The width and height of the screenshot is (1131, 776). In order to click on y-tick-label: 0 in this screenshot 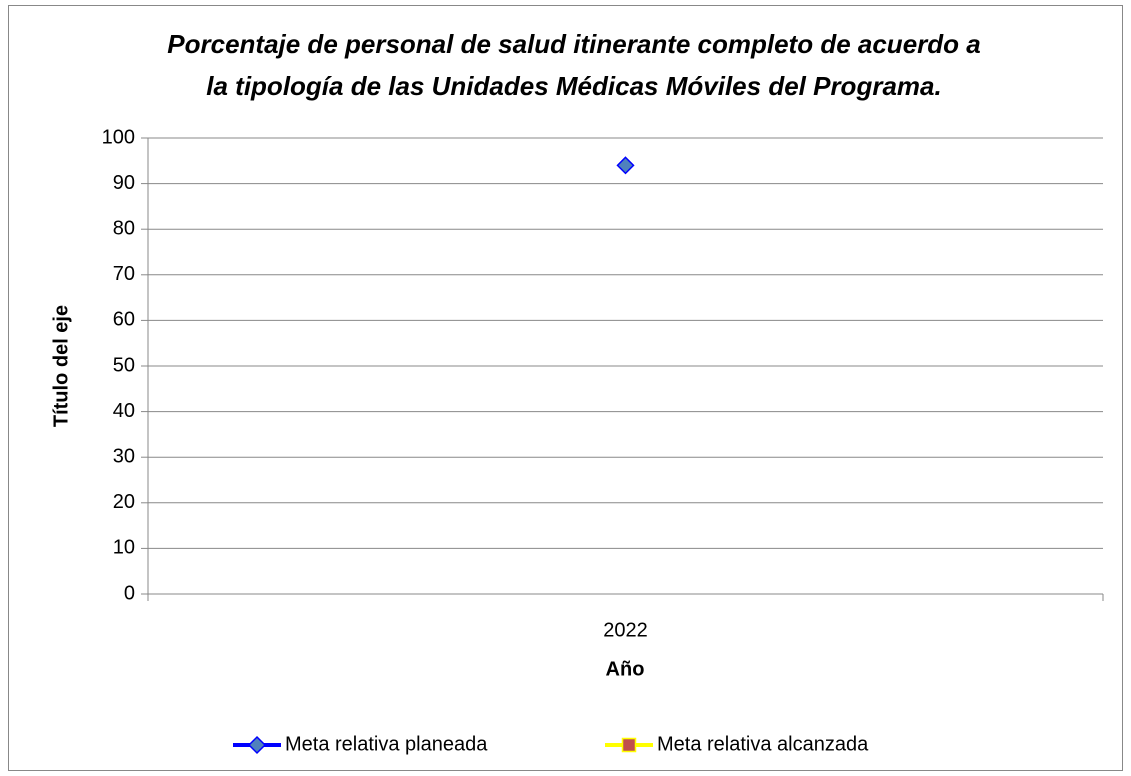, I will do `click(129, 593)`.